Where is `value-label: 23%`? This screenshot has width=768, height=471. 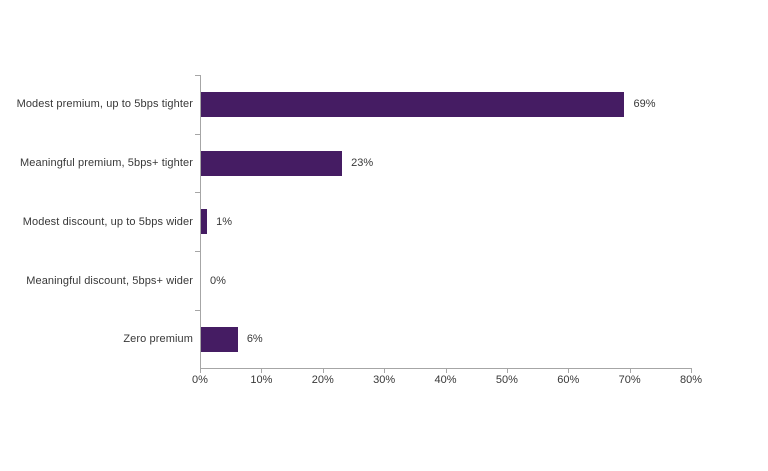
value-label: 23% is located at coordinates (362, 163).